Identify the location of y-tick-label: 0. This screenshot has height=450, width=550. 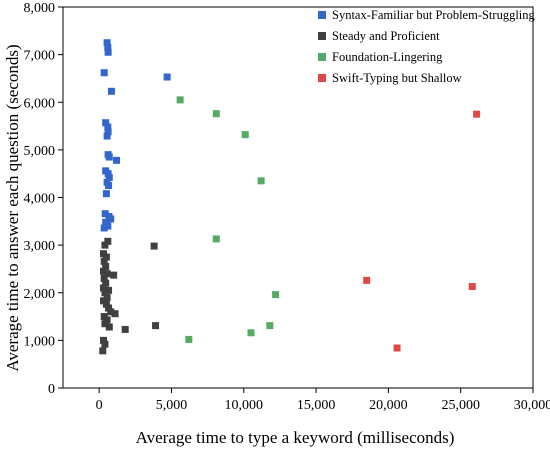
(51, 389).